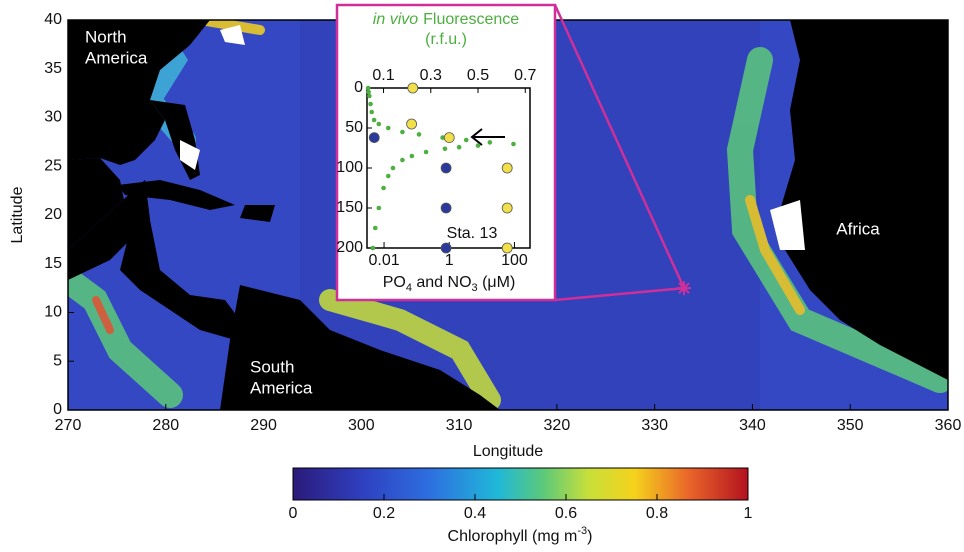  I want to click on inset-top-tick-label: 0.7, so click(525, 75).